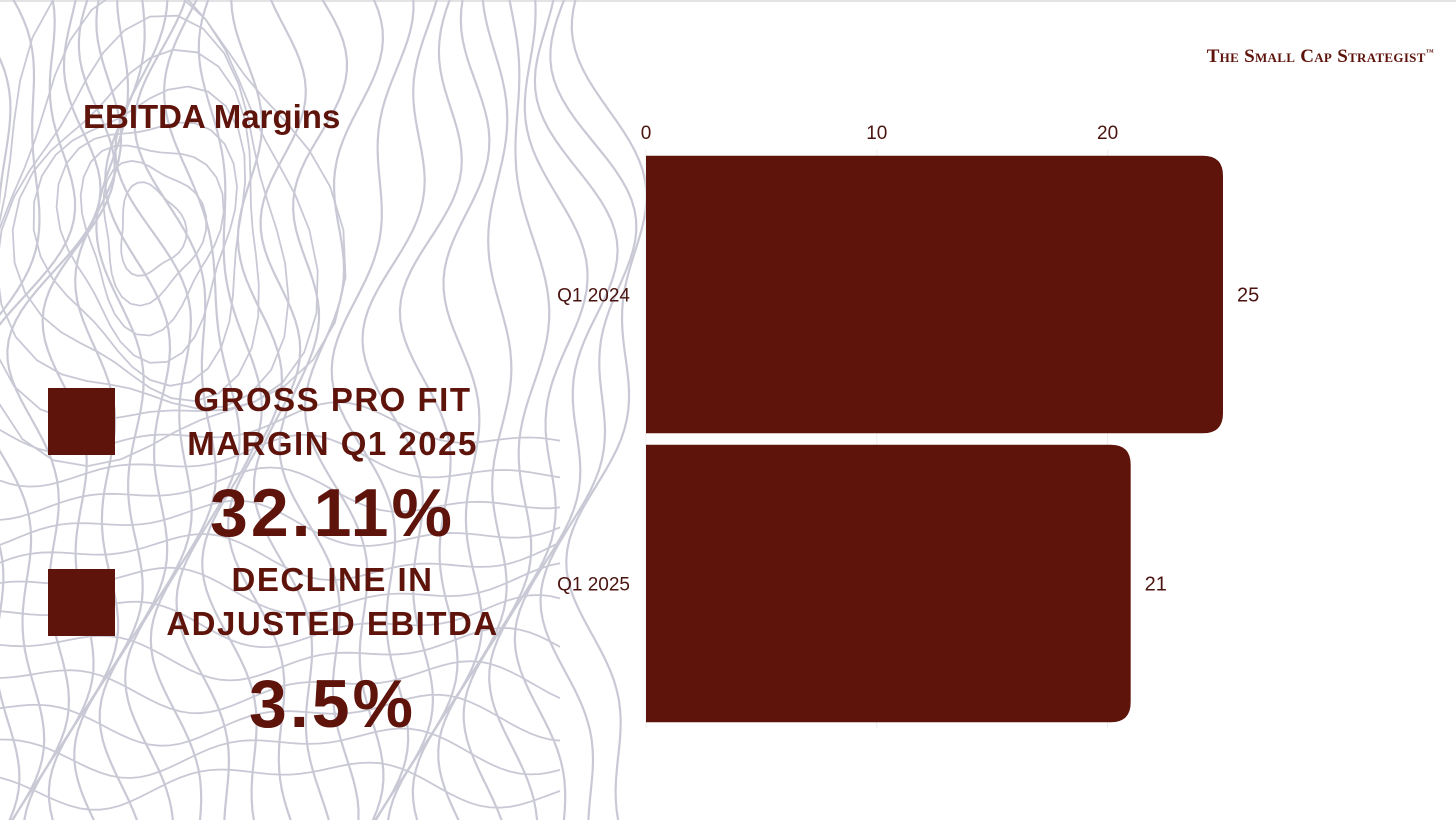 The image size is (1456, 820). I want to click on stat-label-line: GROSS PRO FIT, so click(332, 399).